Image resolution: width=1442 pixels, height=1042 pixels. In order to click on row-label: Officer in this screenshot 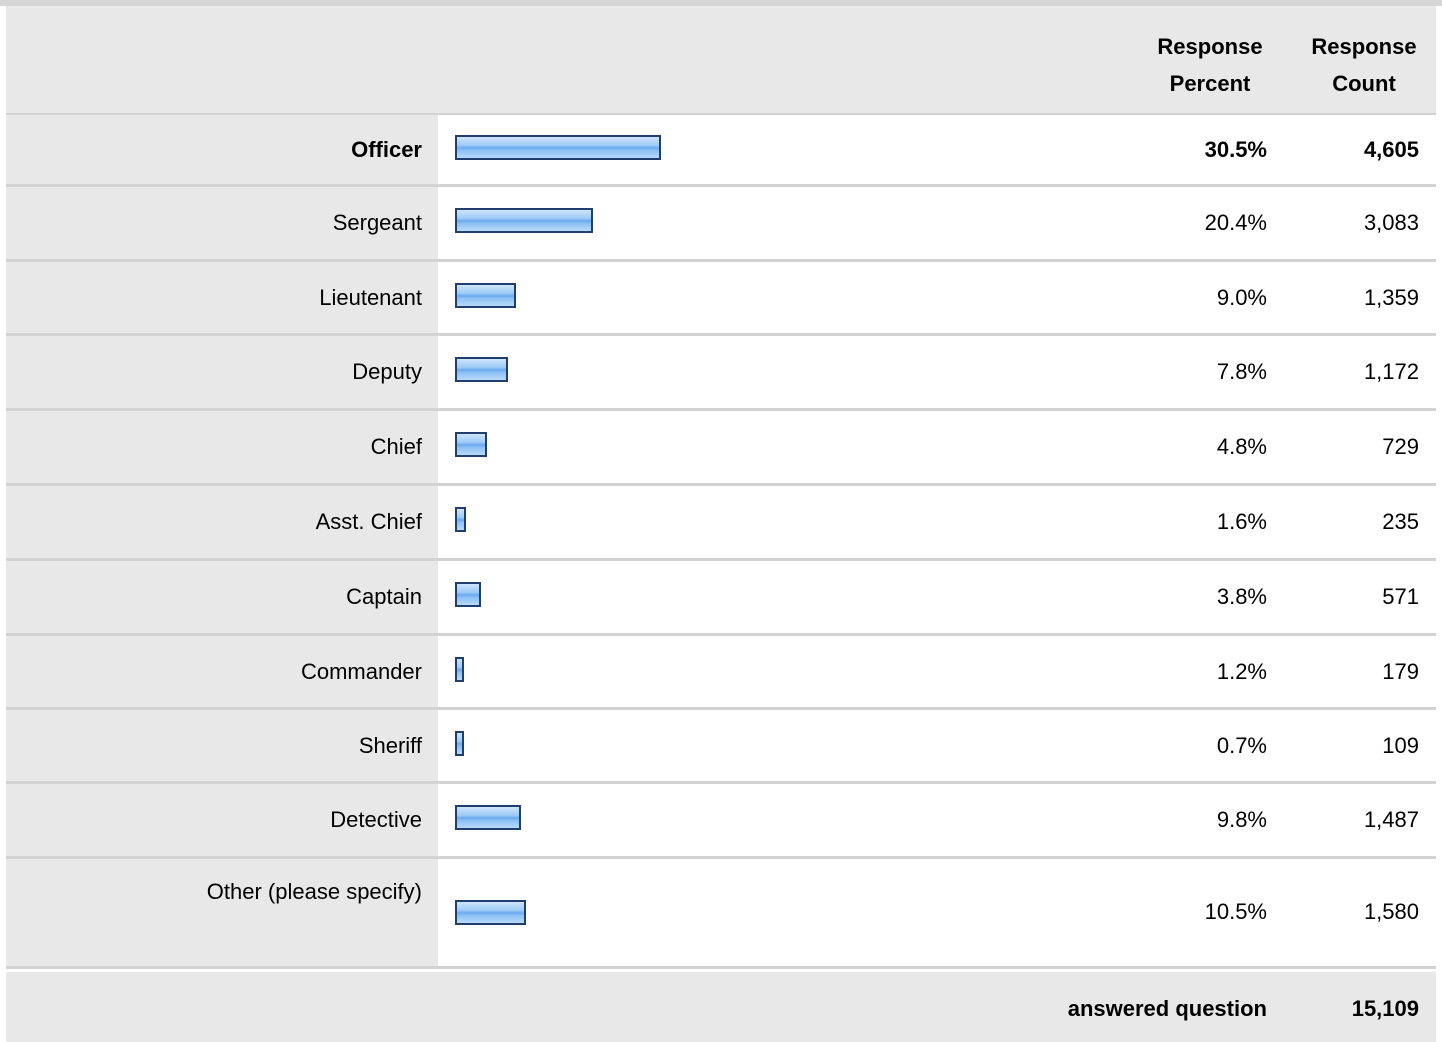, I will do `click(386, 149)`.